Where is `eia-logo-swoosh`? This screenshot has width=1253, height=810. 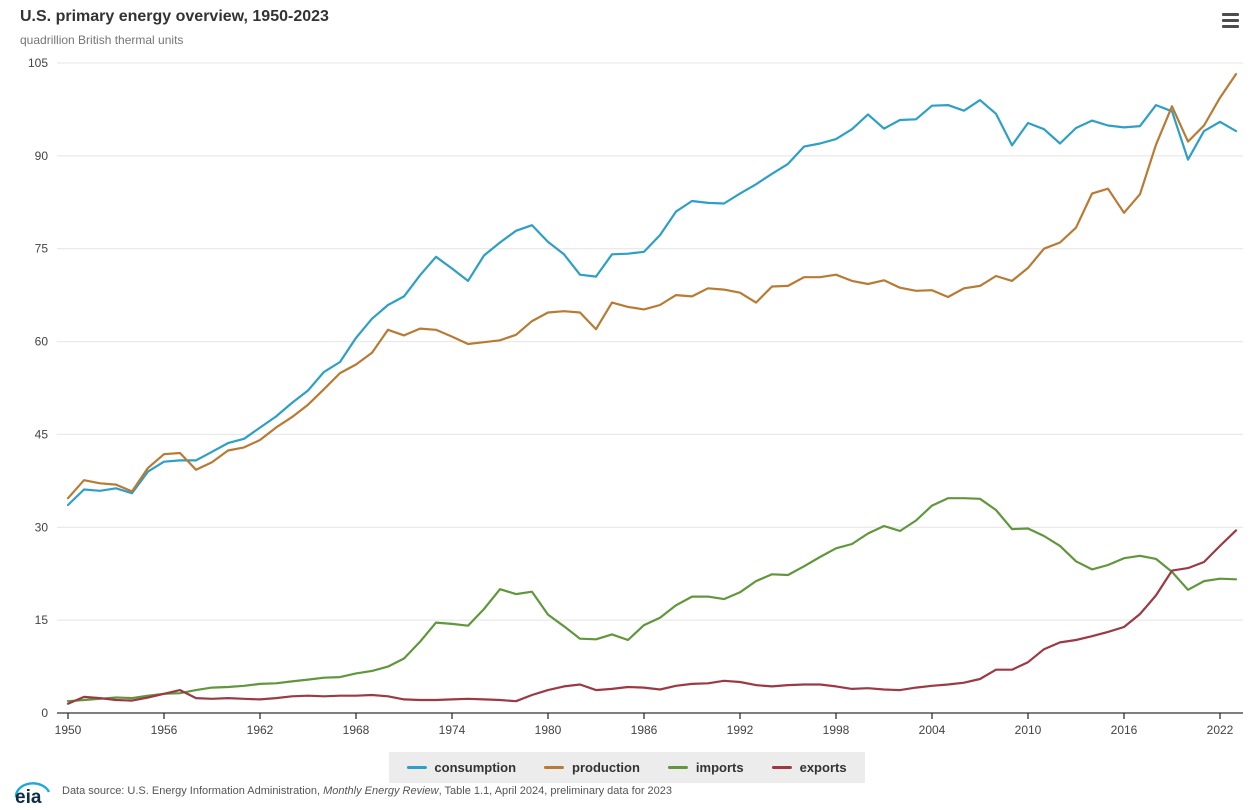 eia-logo-swoosh is located at coordinates (32, 790).